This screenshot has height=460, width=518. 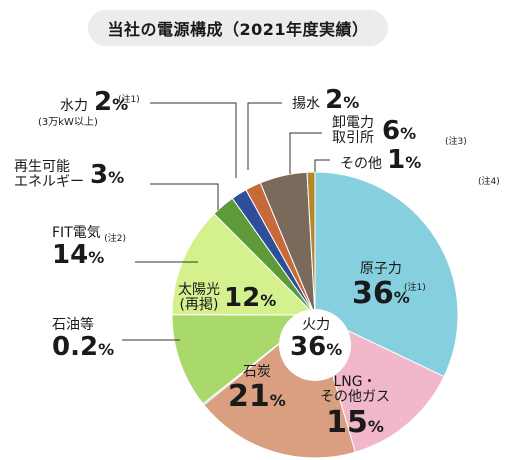 I want to click on label-thermal: 火力 36%, so click(x=316, y=340).